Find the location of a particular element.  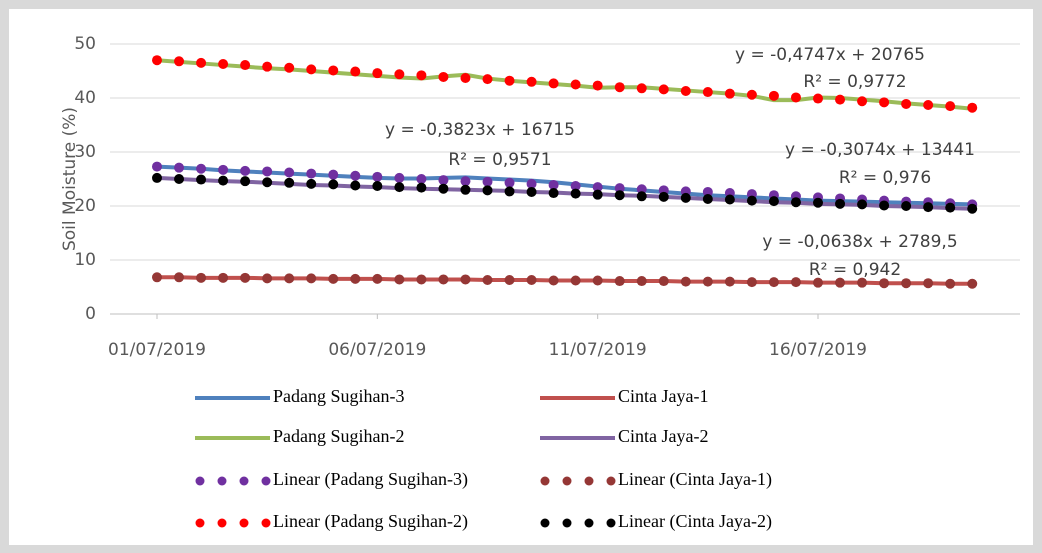

y-tick-label: 30 is located at coordinates (85, 152).